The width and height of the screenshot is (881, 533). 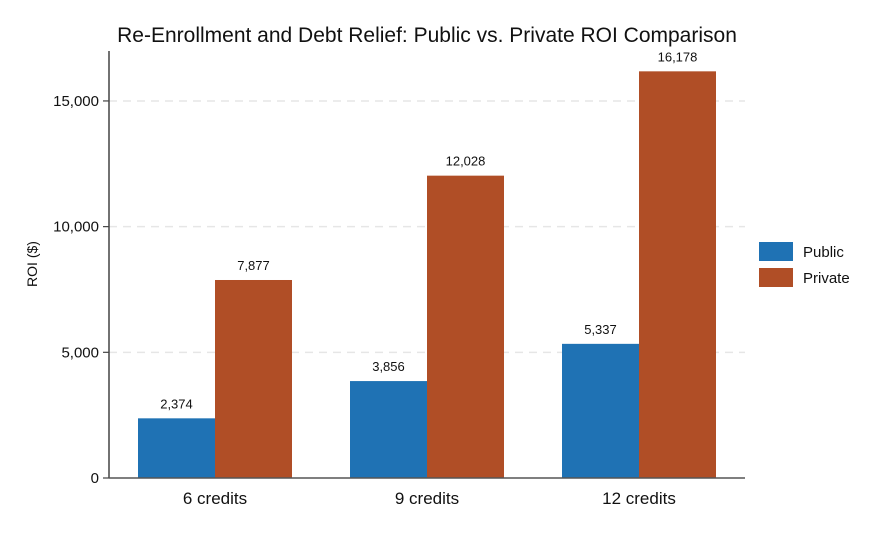 What do you see at coordinates (823, 252) in the screenshot?
I see `legend-label-public: Public` at bounding box center [823, 252].